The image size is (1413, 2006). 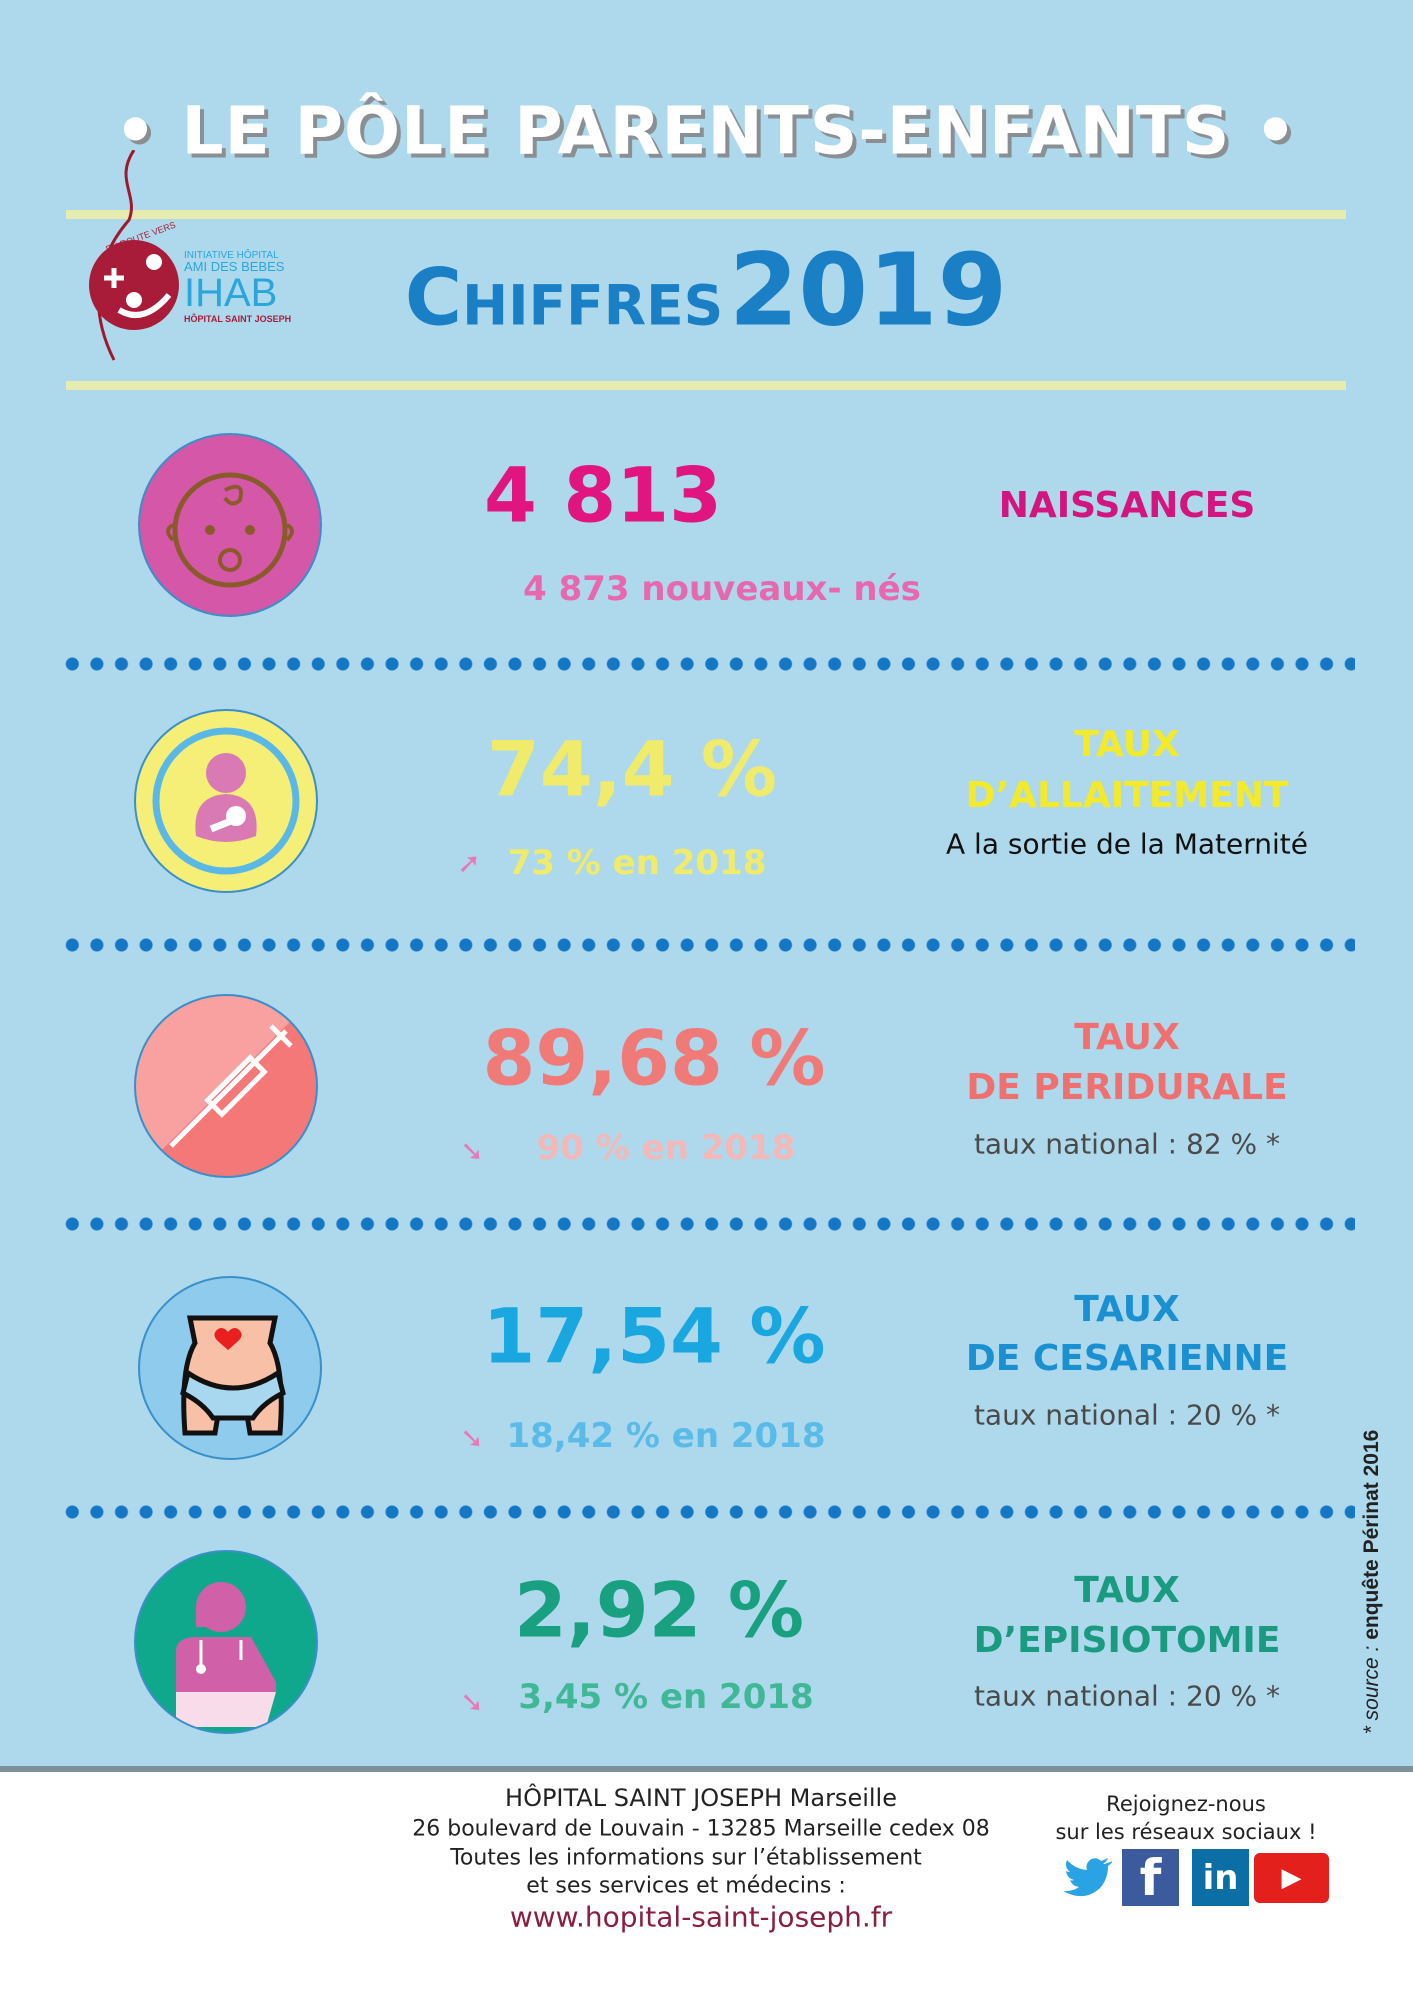 I want to click on episiotomie-label-2: D’EPISIOTOMIE, so click(x=1127, y=1640).